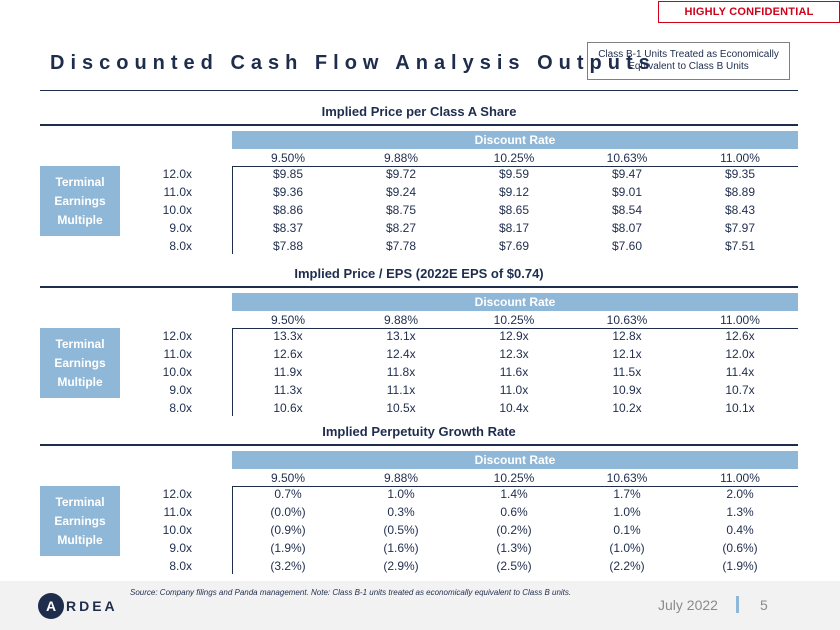 The height and width of the screenshot is (630, 840). Describe the element at coordinates (514, 512) in the screenshot. I see `table-cell: 0.6%` at that location.